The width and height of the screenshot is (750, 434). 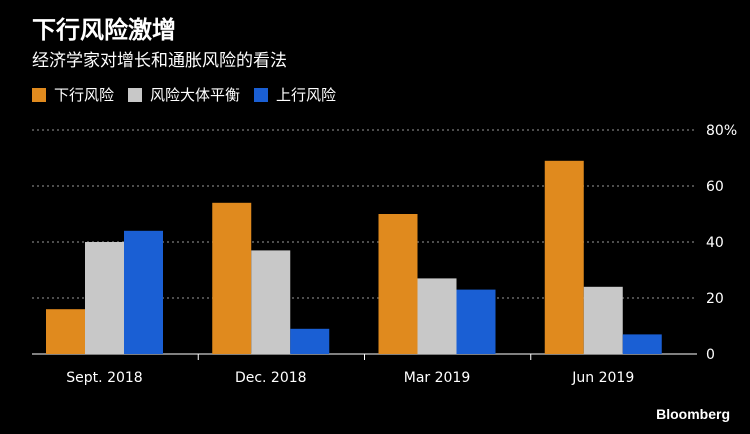 I want to click on legend-item-balanced: 风险大体平衡, so click(x=184, y=94).